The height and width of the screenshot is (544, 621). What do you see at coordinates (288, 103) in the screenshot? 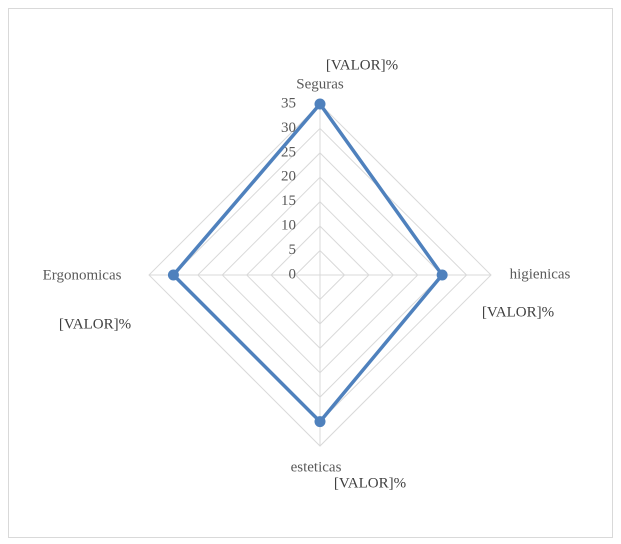
I see `r-tick-label: 35` at bounding box center [288, 103].